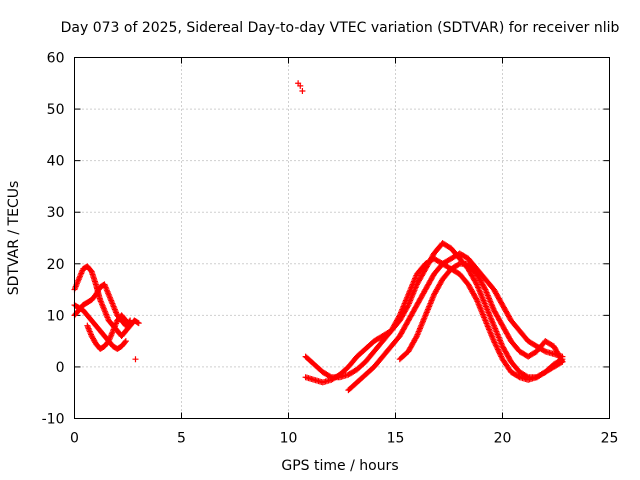 This screenshot has width=640, height=480. Describe the element at coordinates (289, 439) in the screenshot. I see `x-tick-label: 10` at that location.